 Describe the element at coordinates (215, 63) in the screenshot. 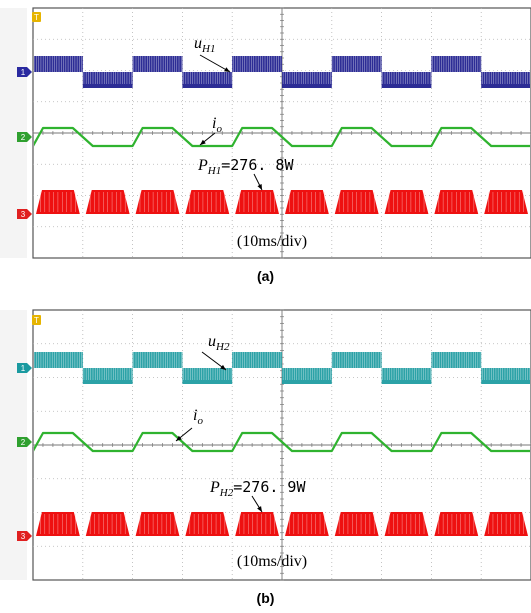

I see `label-arrow` at that location.